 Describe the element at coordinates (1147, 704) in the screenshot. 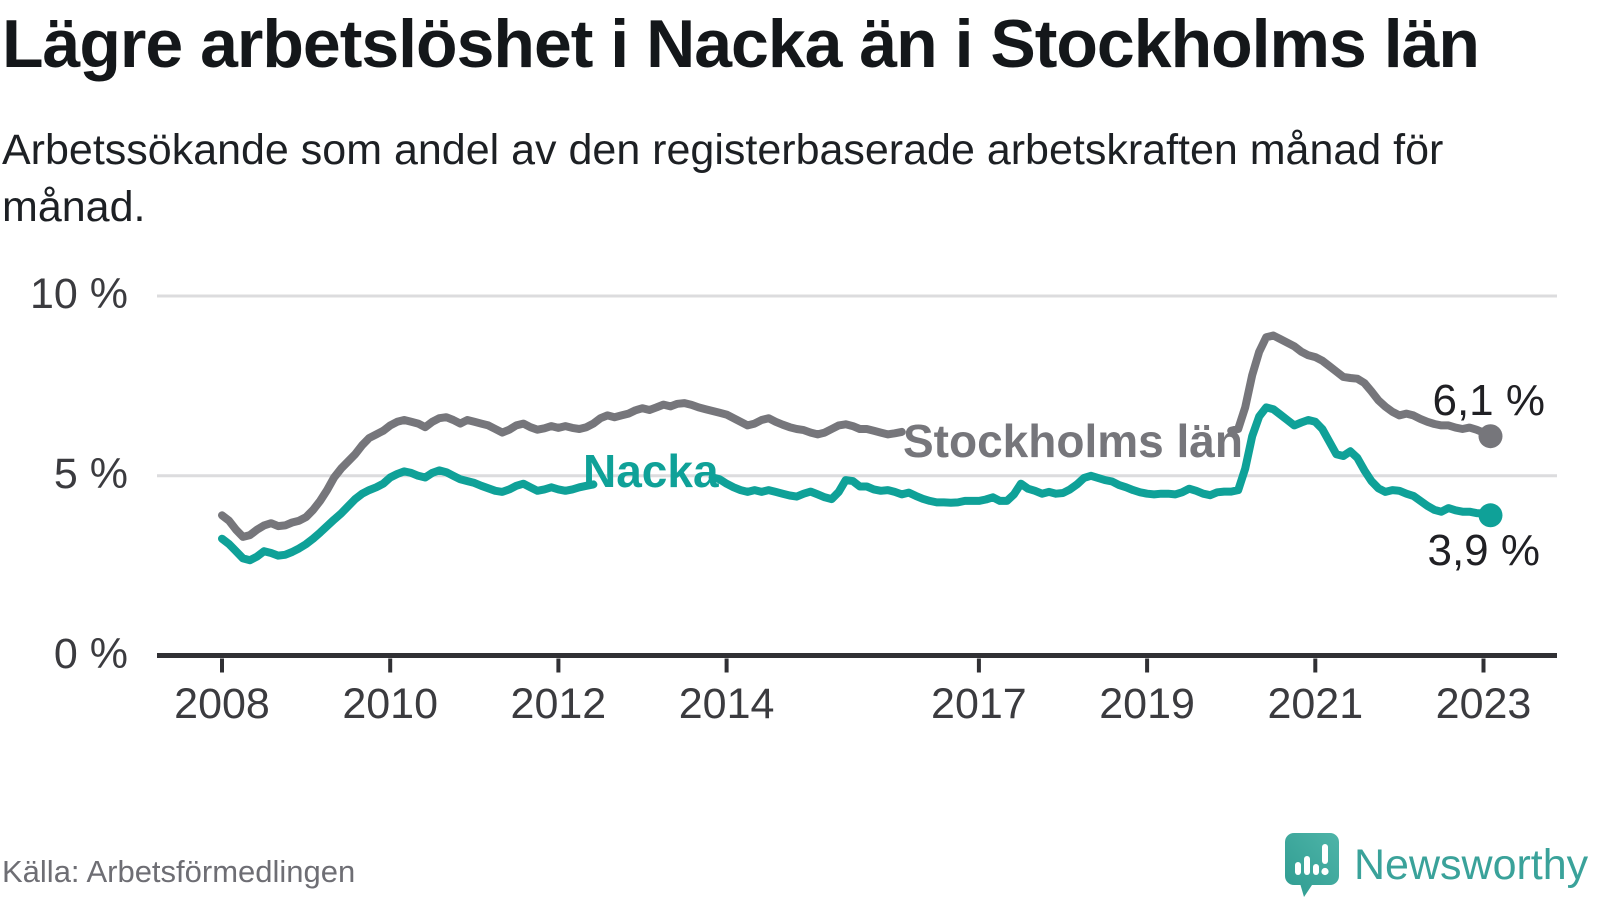

I see `x-tick-label-2019: 2019` at that location.